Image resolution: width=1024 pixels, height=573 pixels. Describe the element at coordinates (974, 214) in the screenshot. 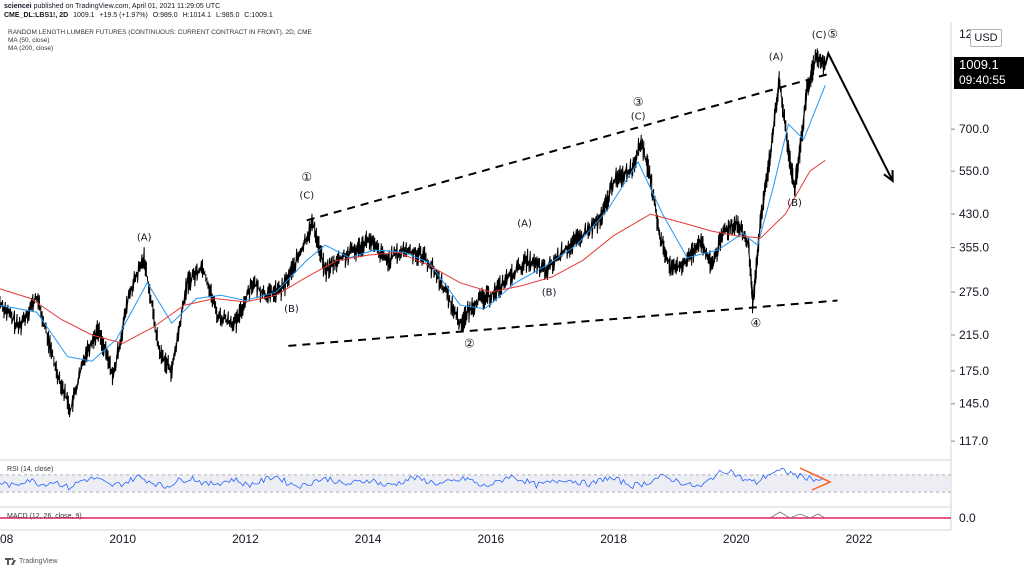

I see `y-tick-label: 430.0` at that location.